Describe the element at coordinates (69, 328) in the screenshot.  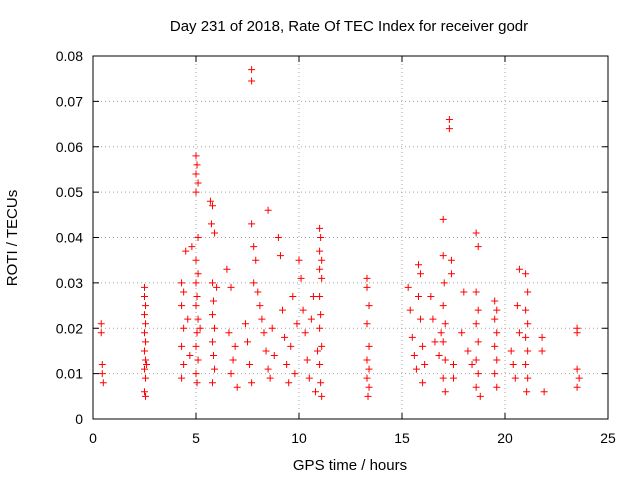
I see `y-tick-label: 0.02` at that location.